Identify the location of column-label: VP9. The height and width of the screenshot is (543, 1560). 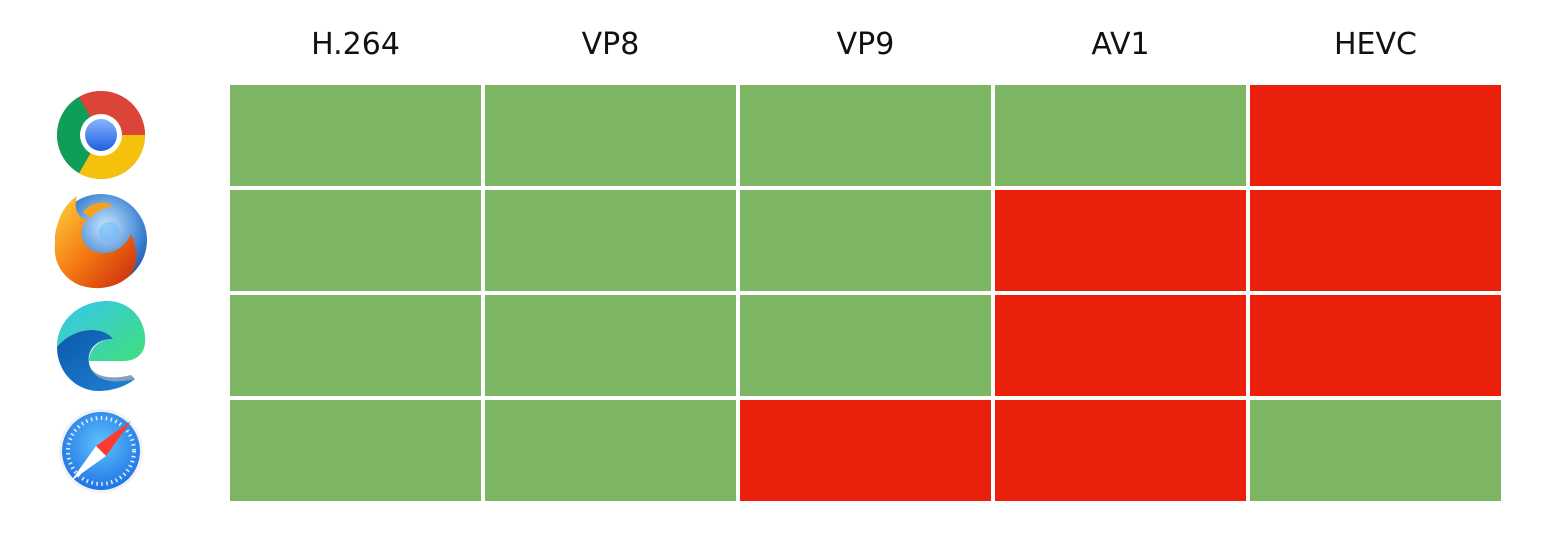
(866, 44).